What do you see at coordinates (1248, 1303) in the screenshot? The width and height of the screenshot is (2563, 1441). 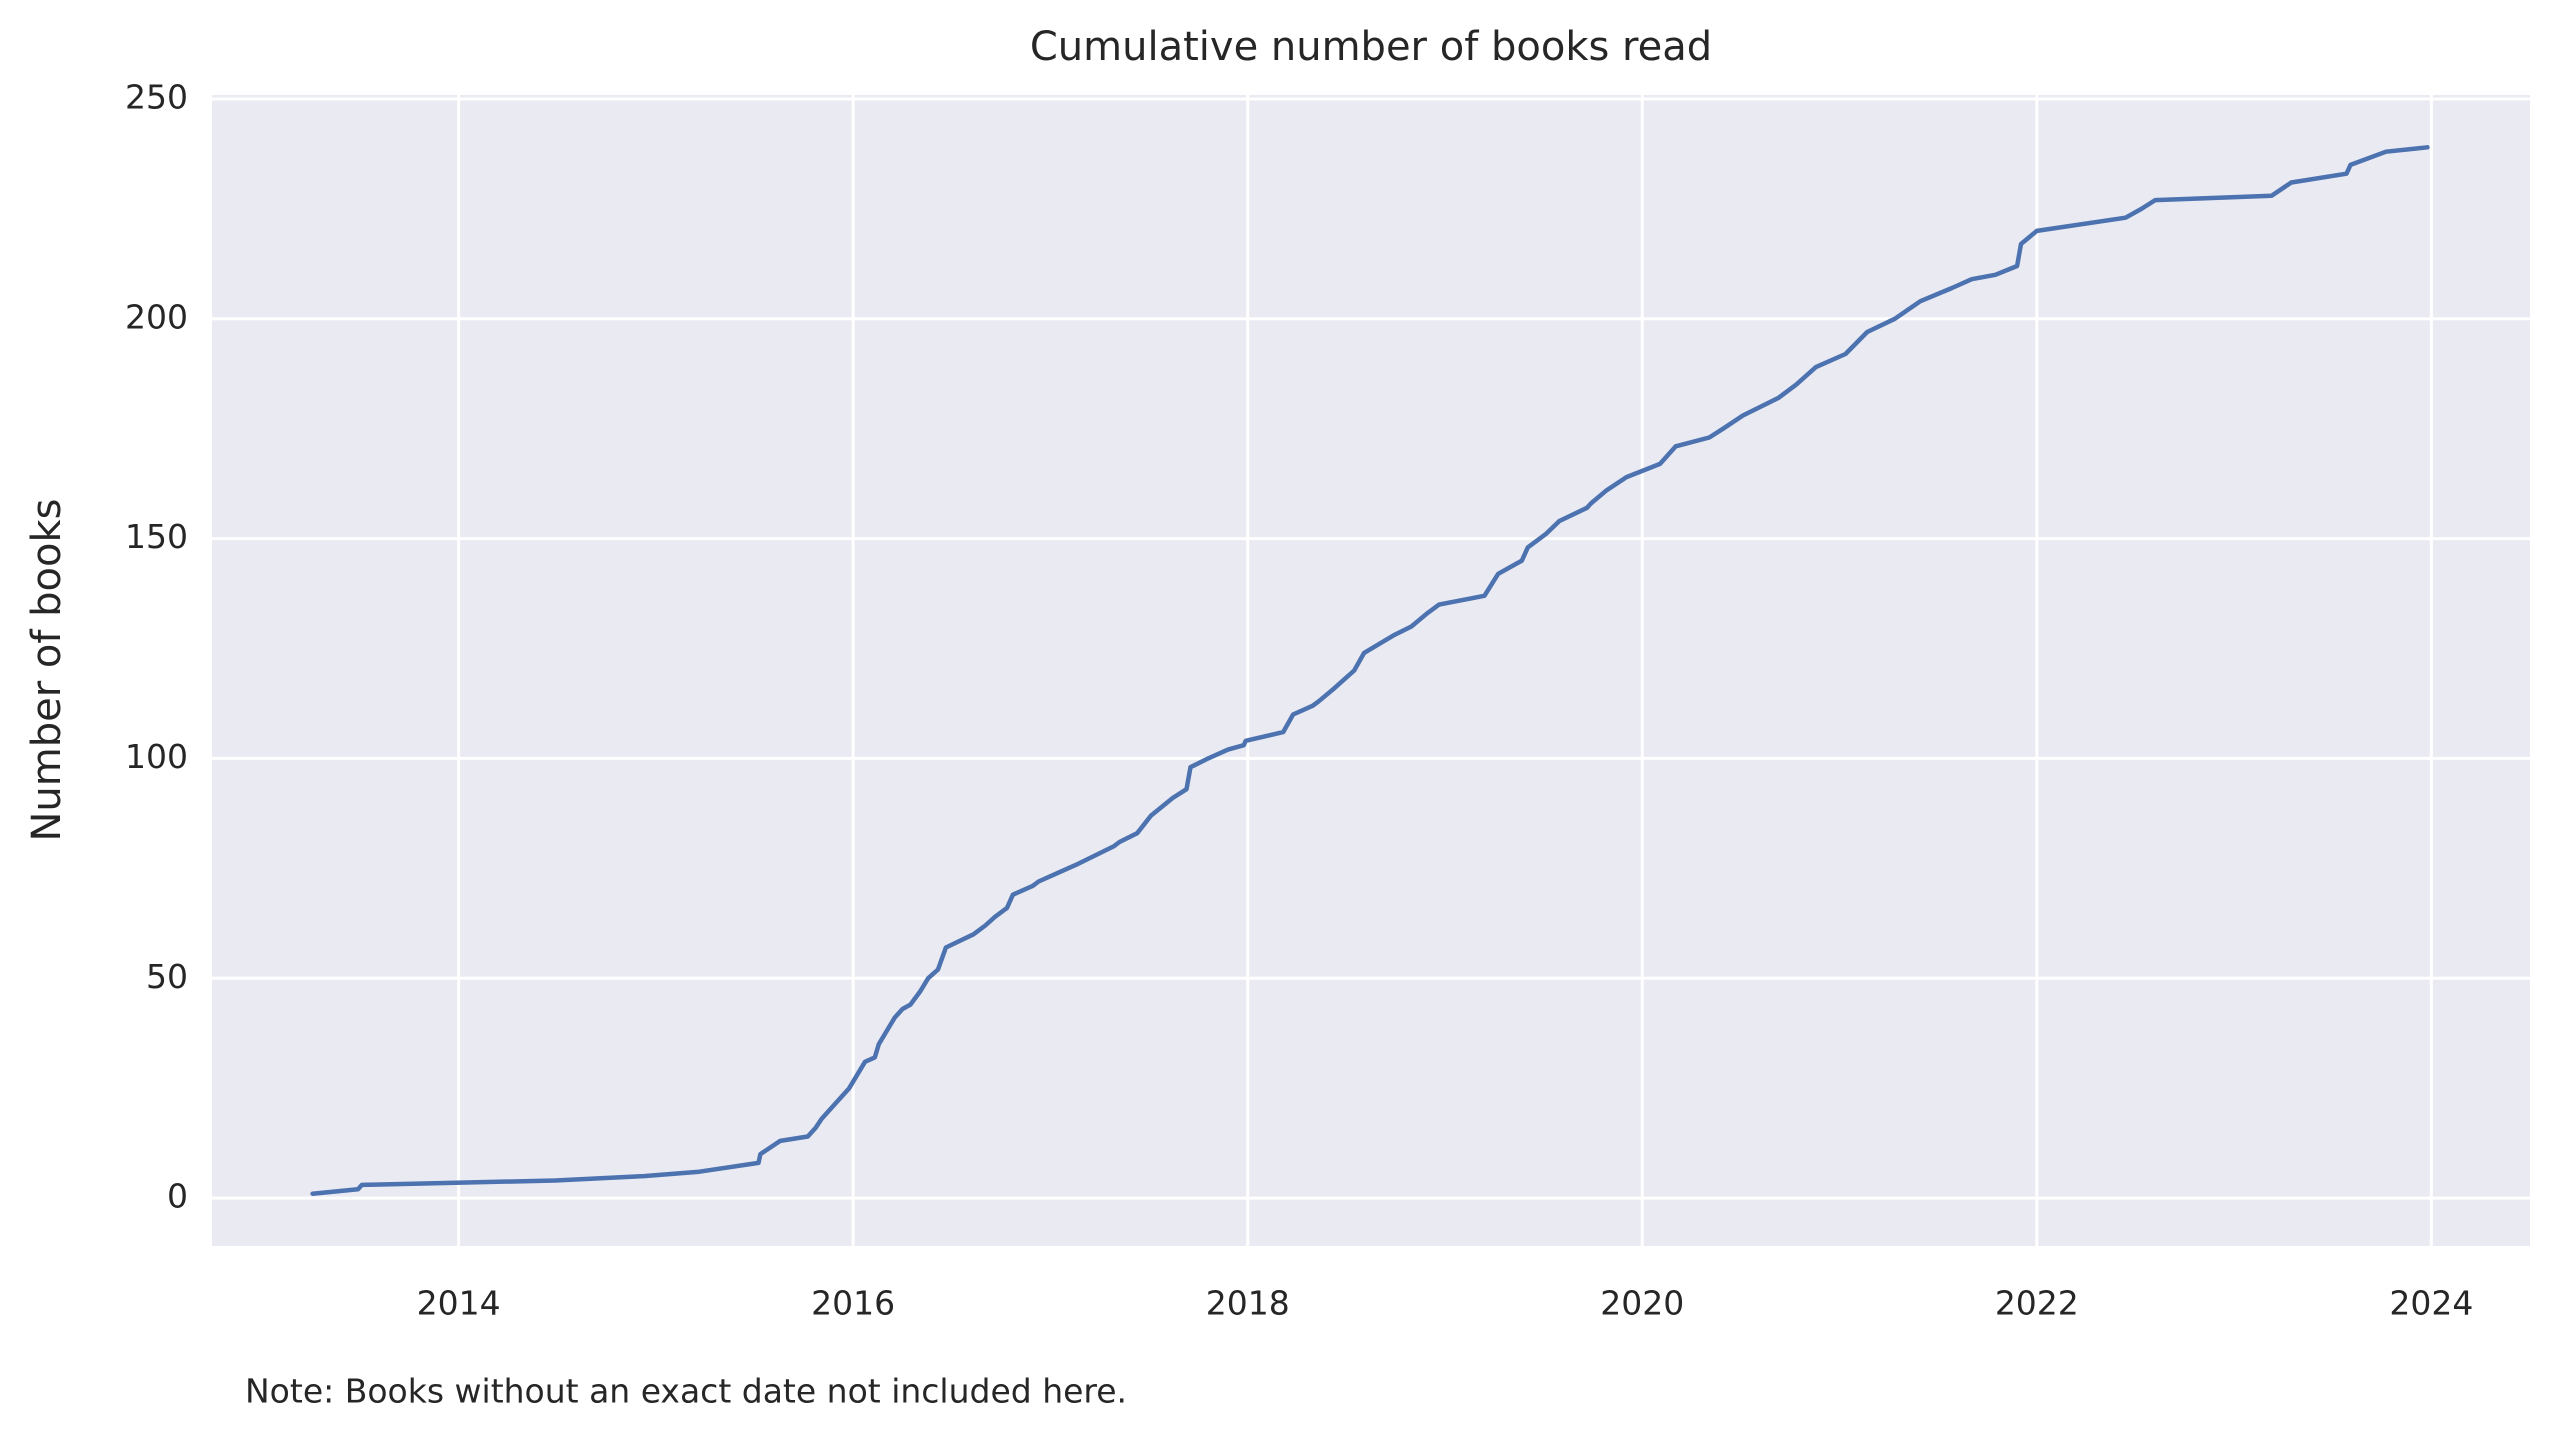 I see `x-tick-label: 2018` at bounding box center [1248, 1303].